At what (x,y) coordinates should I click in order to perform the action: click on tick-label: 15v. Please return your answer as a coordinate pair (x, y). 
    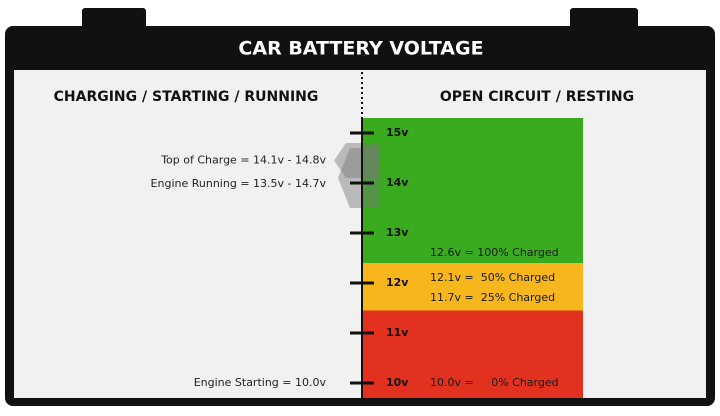
    Looking at the image, I should click on (397, 132).